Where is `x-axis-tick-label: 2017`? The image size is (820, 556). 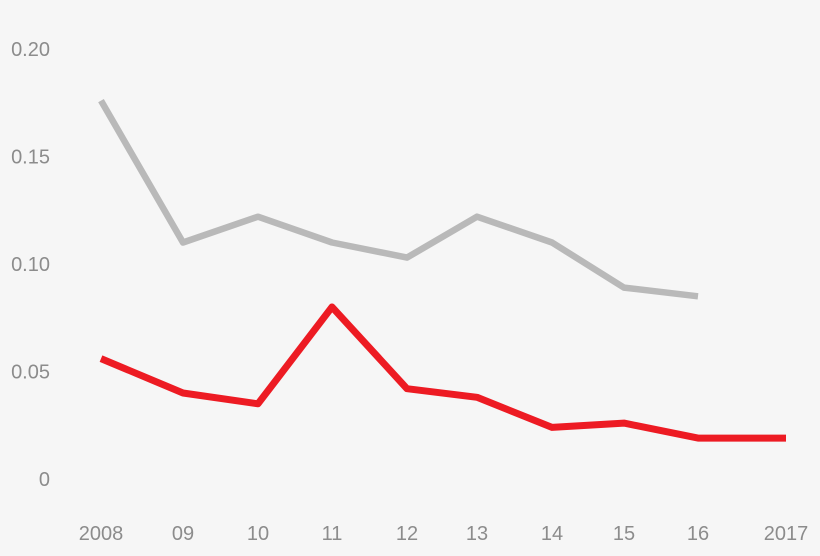
x-axis-tick-label: 2017 is located at coordinates (786, 534).